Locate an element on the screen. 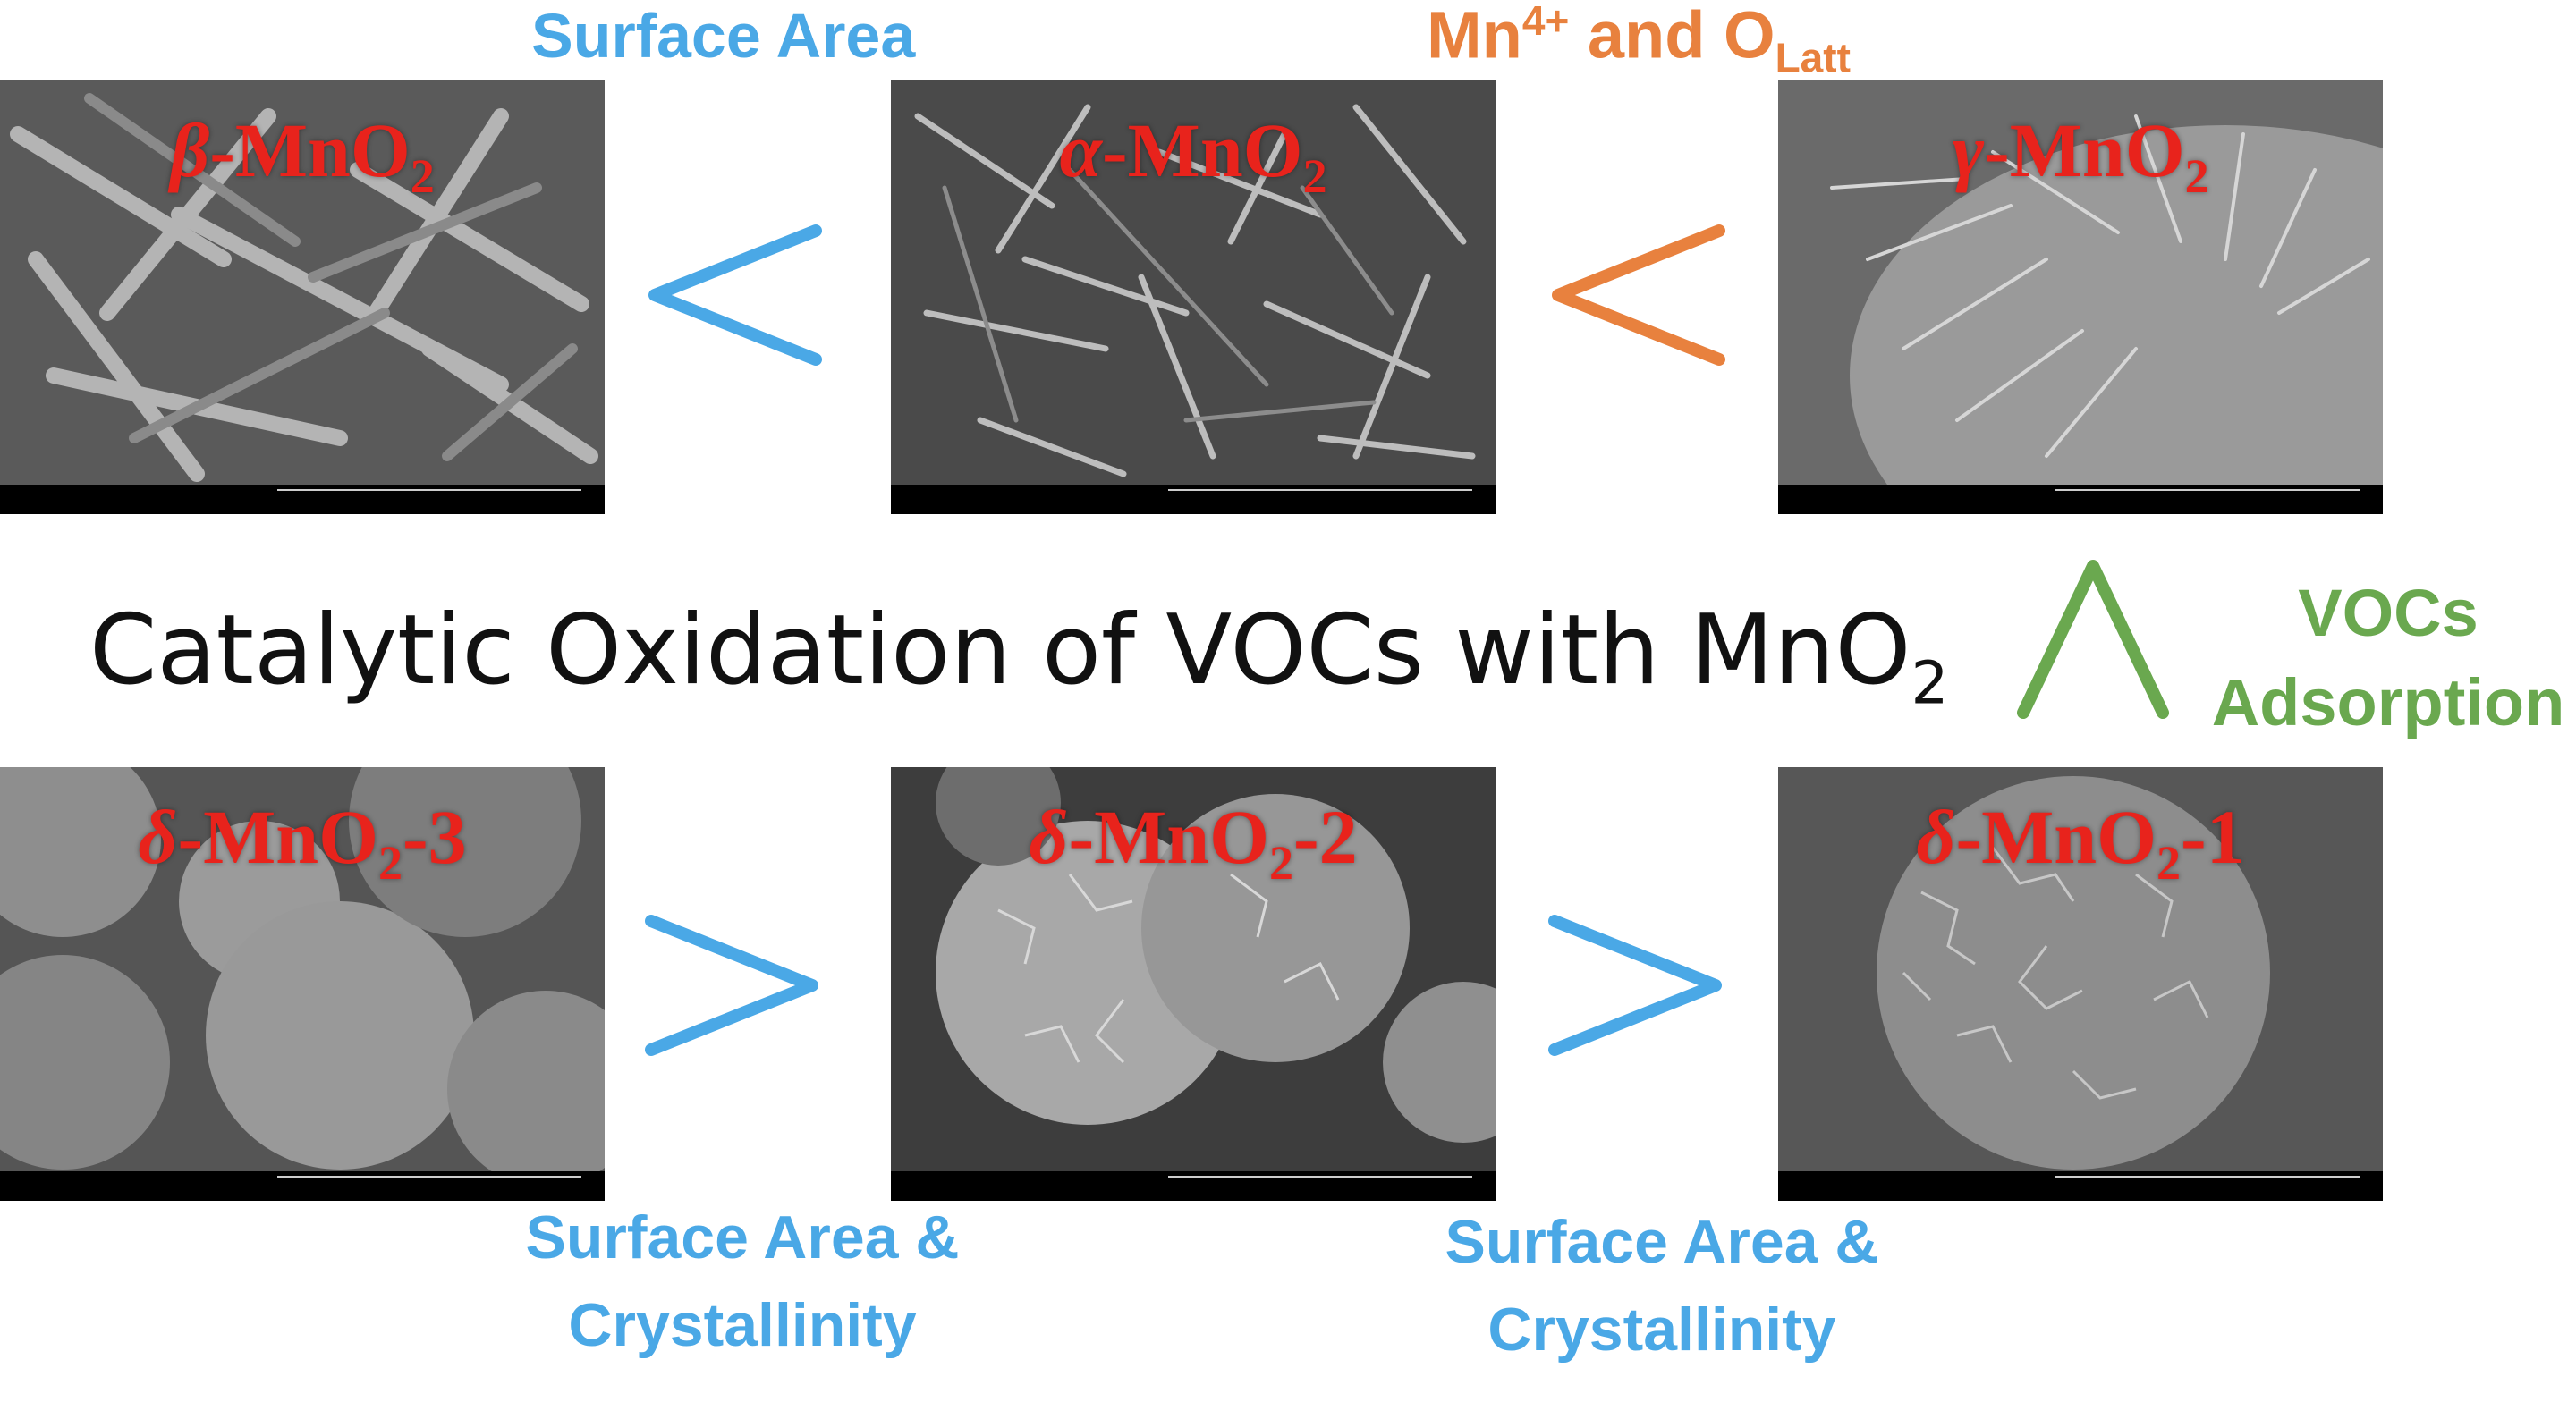 This screenshot has width=2576, height=1402. label-delta-mno2-3: δ-MnO2-3 is located at coordinates (302, 842).